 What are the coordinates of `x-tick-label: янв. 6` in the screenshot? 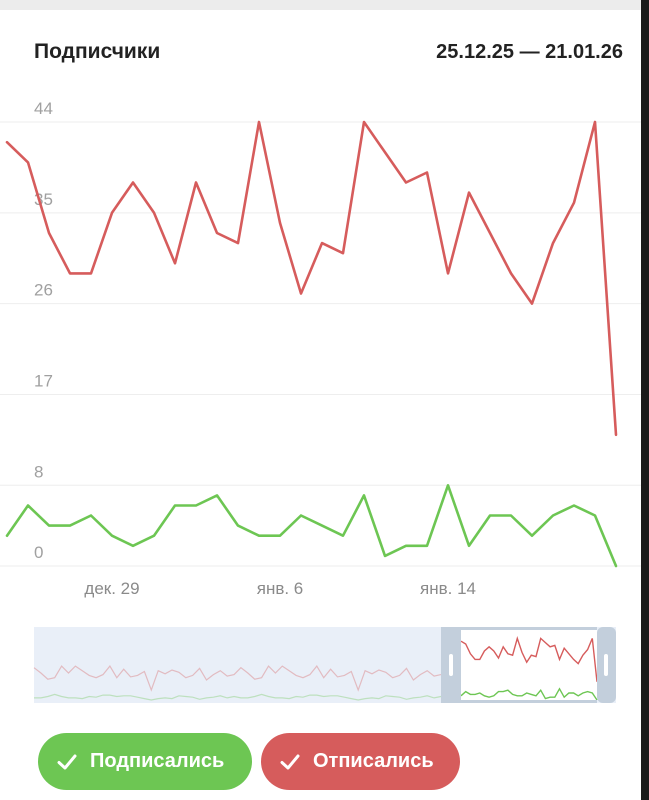 It's located at (280, 588).